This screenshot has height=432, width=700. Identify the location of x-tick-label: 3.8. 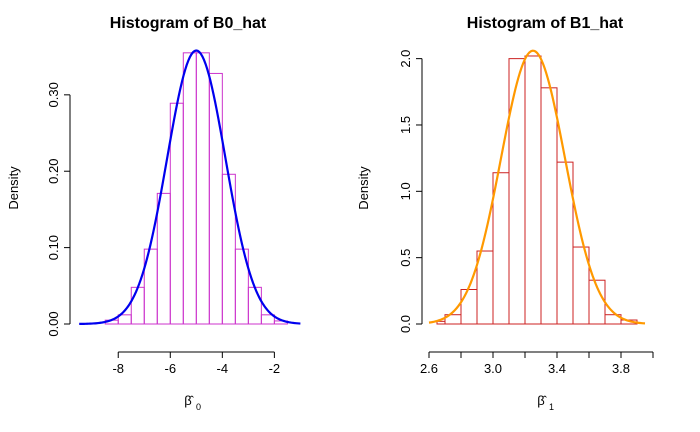
(621, 368).